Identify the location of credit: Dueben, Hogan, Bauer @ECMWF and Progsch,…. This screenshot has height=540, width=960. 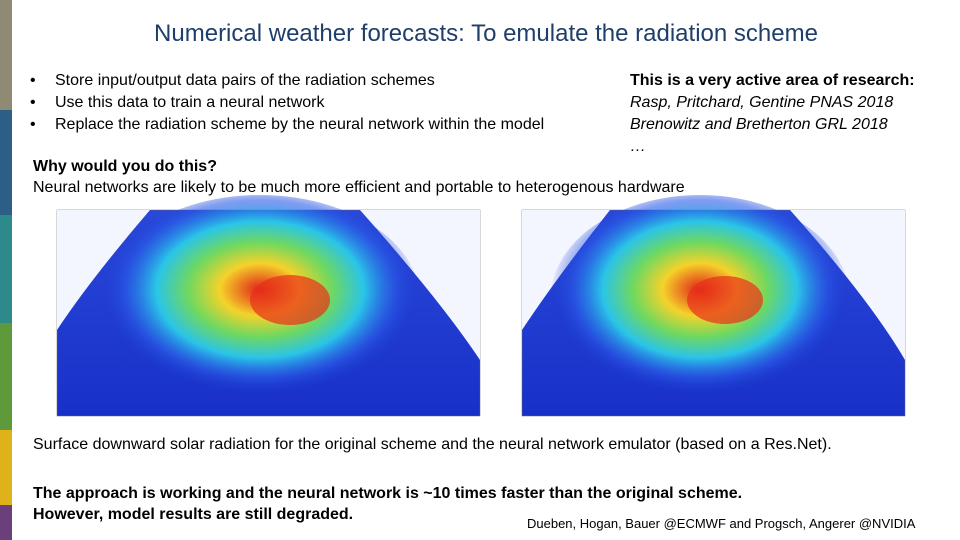
(721, 523).